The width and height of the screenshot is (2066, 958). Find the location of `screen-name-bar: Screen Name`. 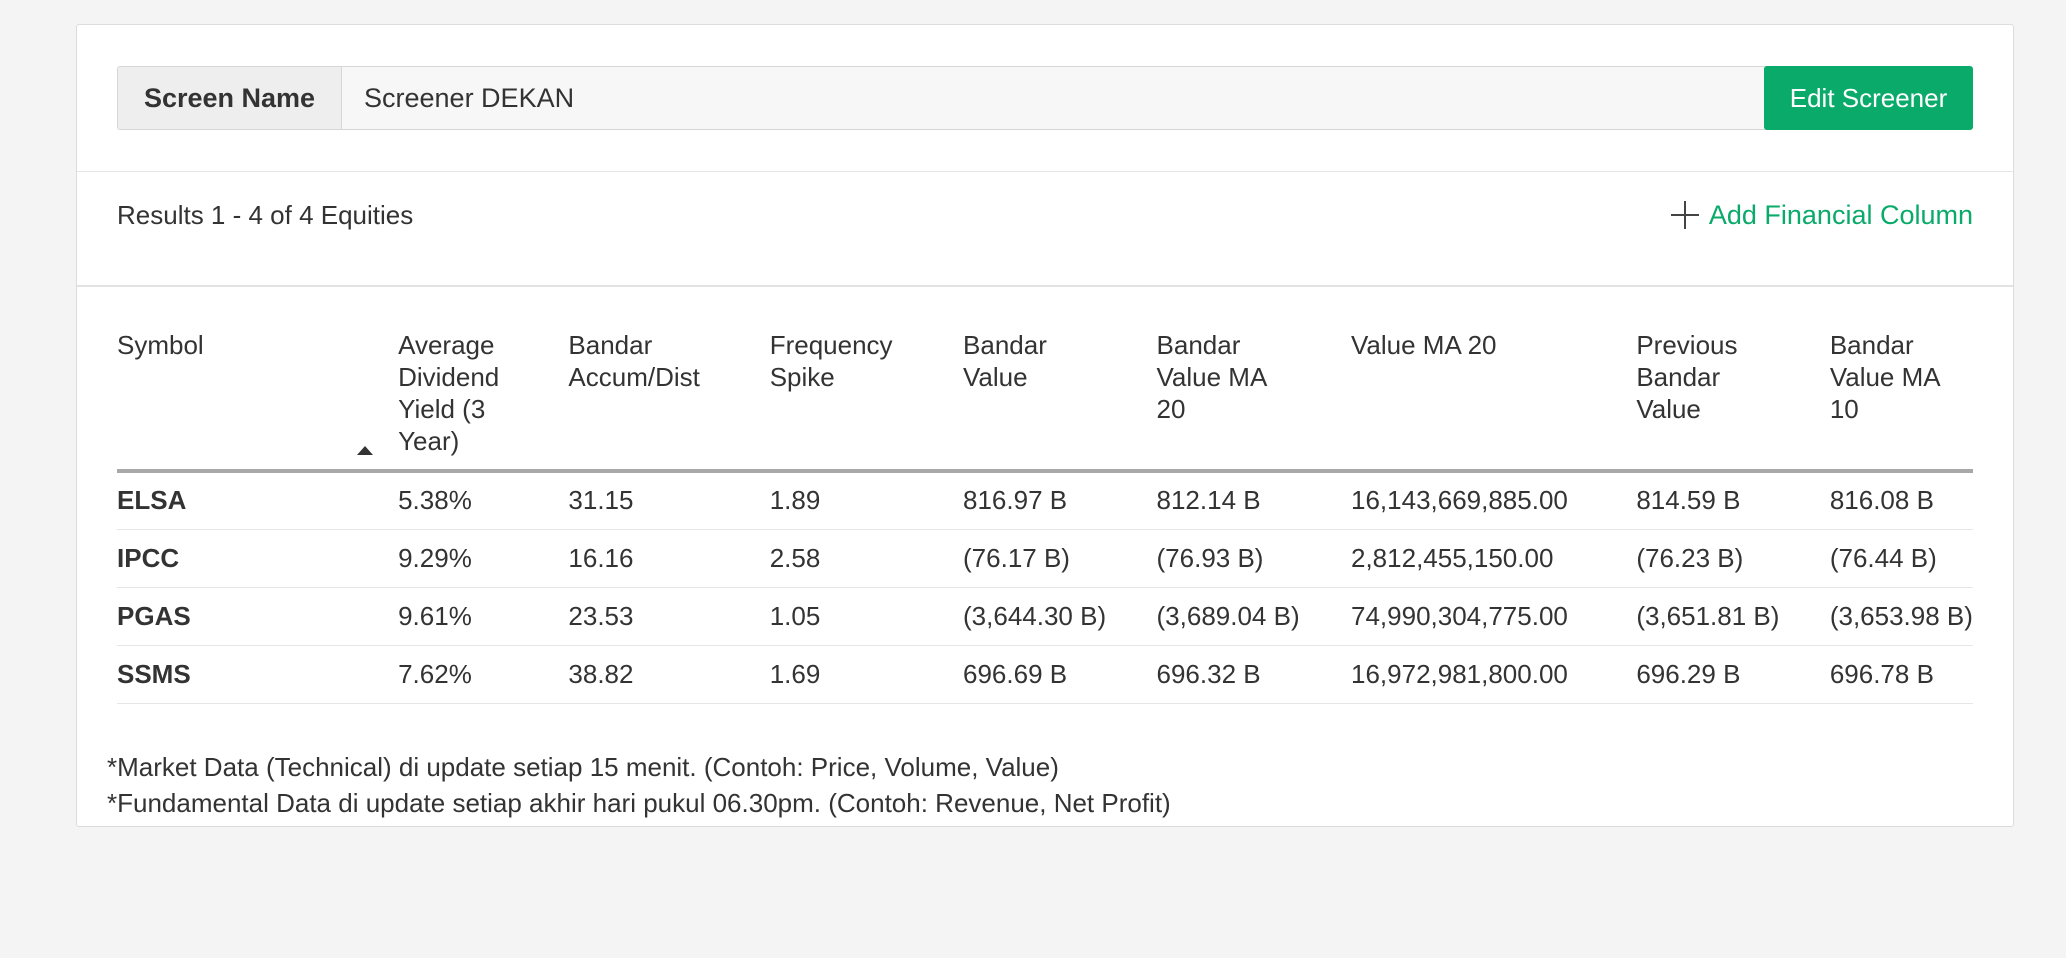

screen-name-bar: Screen Name is located at coordinates (953, 98).